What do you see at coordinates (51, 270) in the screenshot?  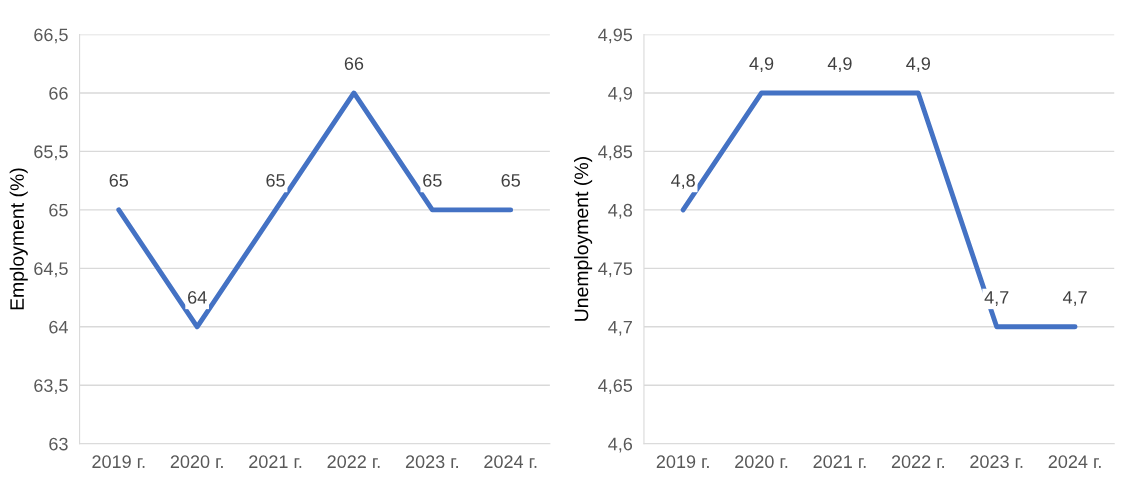 I see `y-tick-label: 64,5` at bounding box center [51, 270].